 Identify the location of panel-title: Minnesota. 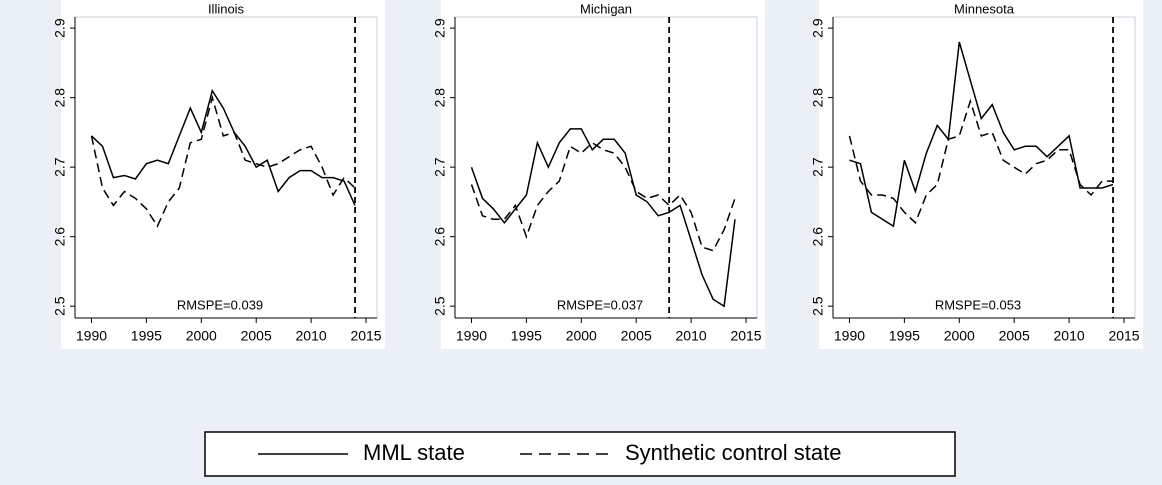
(984, 8).